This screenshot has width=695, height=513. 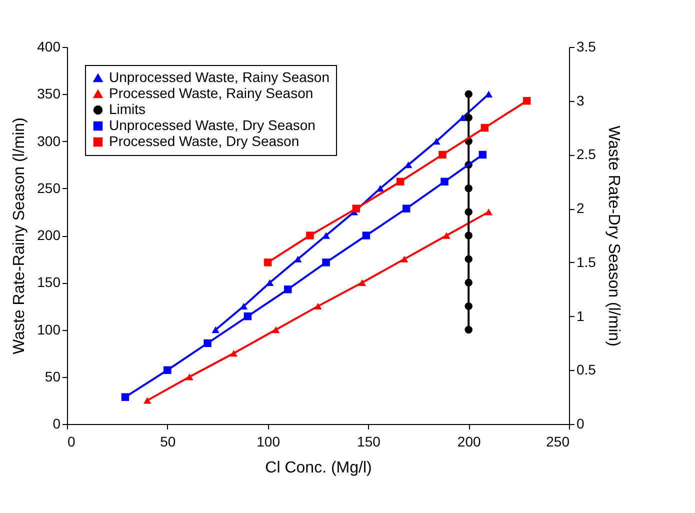 I want to click on legend-label: Processed Waste, Dry Season, so click(x=204, y=141).